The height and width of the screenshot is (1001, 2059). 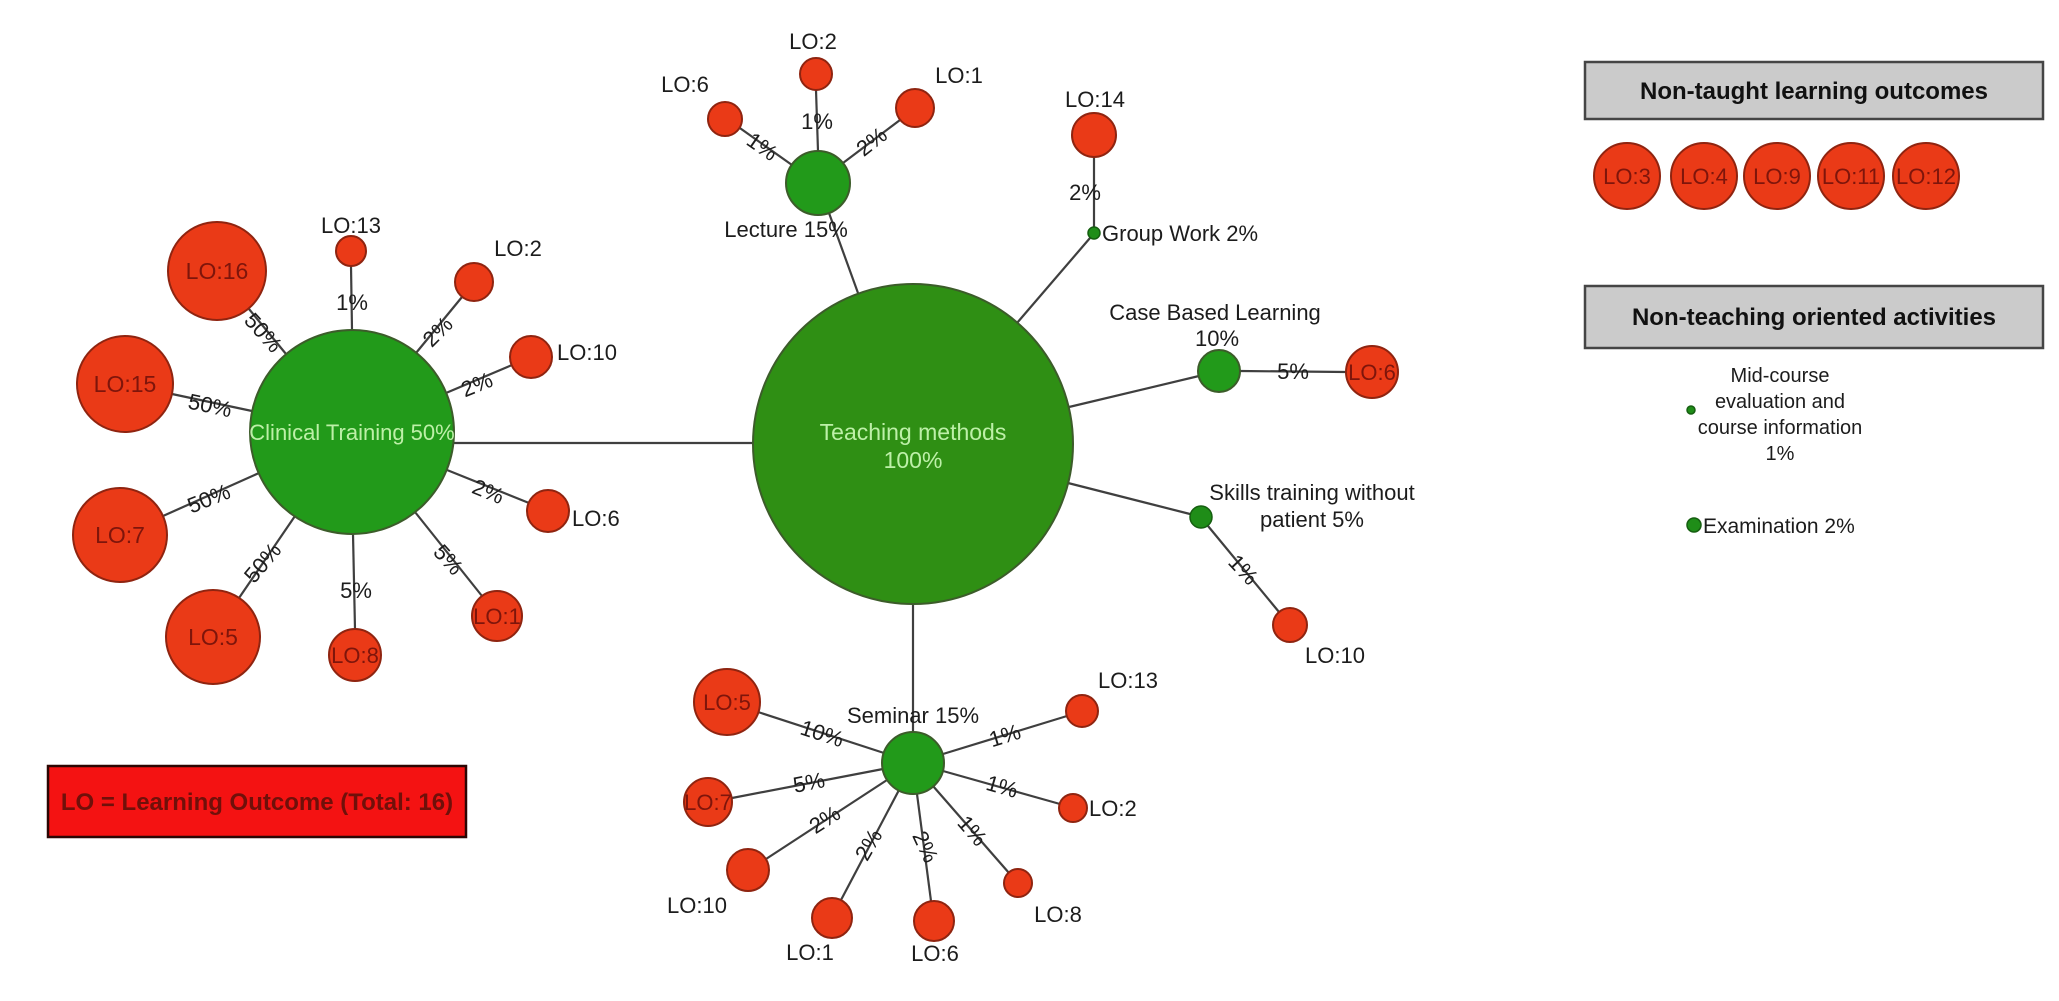 I want to click on lo-label: LO:12, so click(x=1926, y=176).